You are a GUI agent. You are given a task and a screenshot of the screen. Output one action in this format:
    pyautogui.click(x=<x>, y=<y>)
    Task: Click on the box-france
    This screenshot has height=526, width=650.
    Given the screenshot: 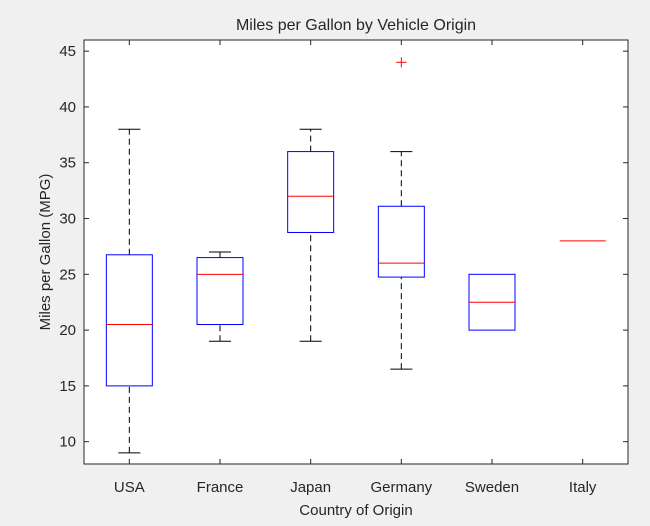 What is the action you would take?
    pyautogui.click(x=220, y=296)
    